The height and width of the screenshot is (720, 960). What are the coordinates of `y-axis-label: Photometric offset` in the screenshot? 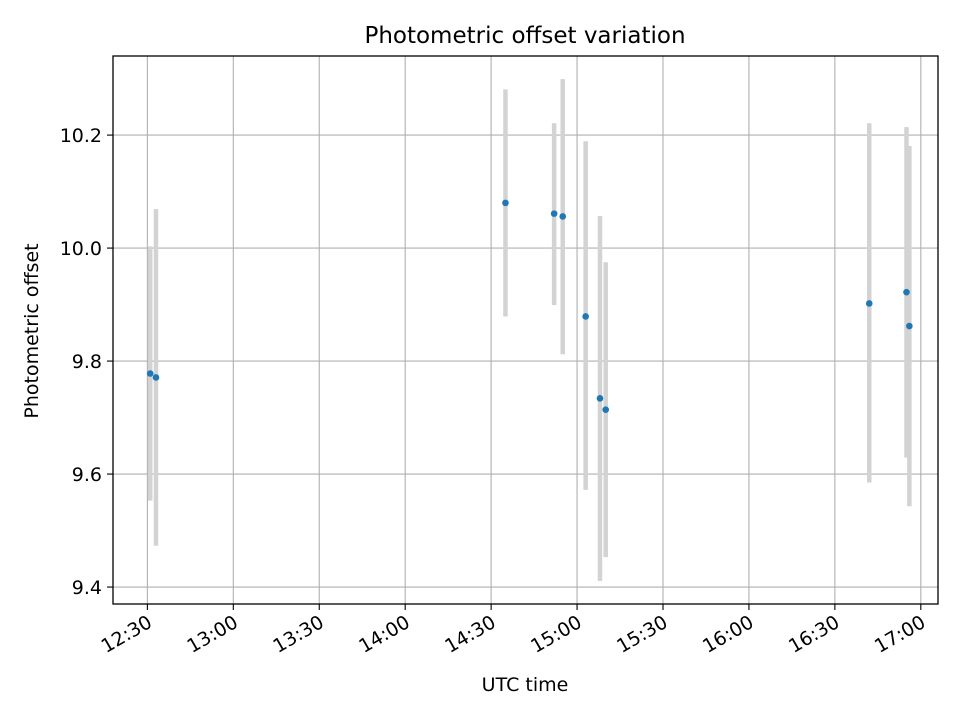 It's located at (32, 330).